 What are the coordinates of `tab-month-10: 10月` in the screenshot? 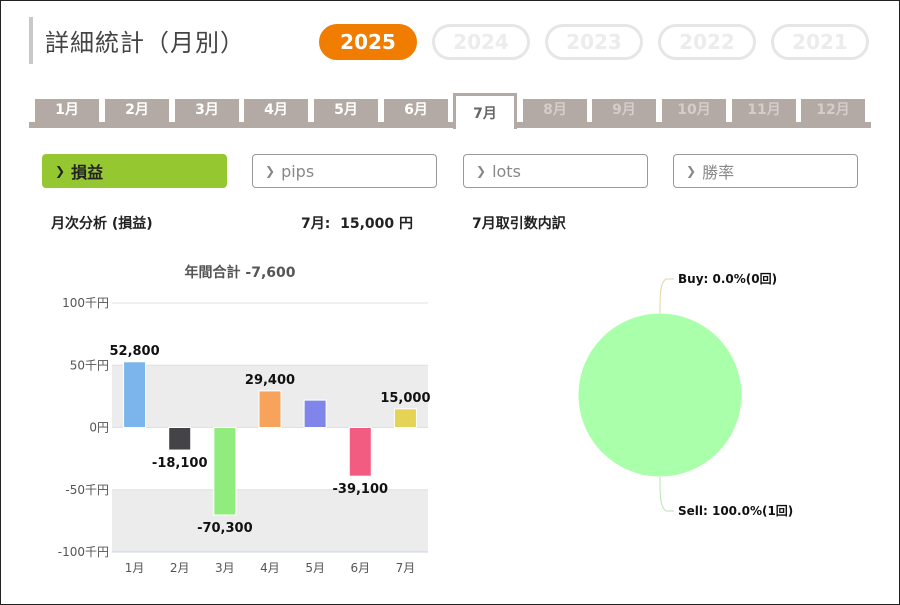 It's located at (694, 111).